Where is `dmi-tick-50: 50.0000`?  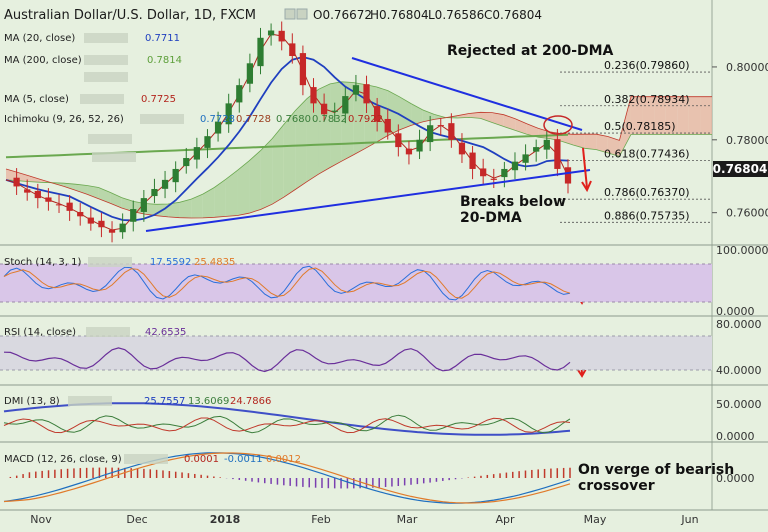
dmi-tick-50: 50.0000 is located at coordinates (739, 404).